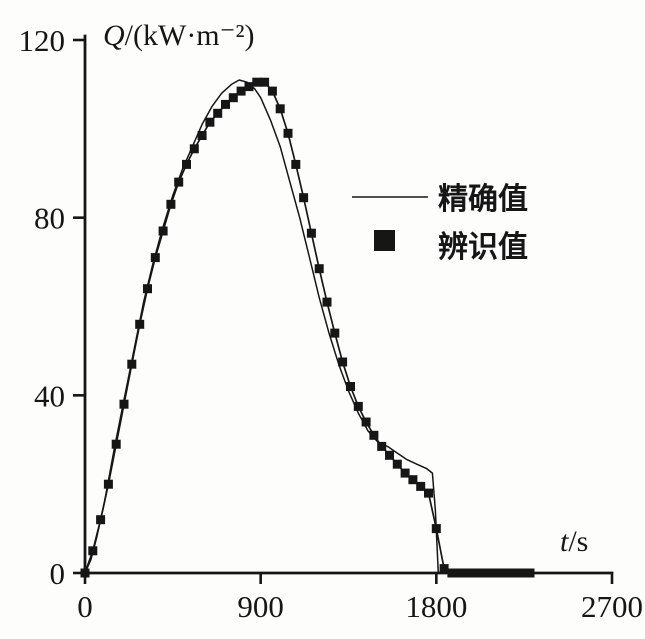  What do you see at coordinates (384, 240) in the screenshot?
I see `legend-square-sample` at bounding box center [384, 240].